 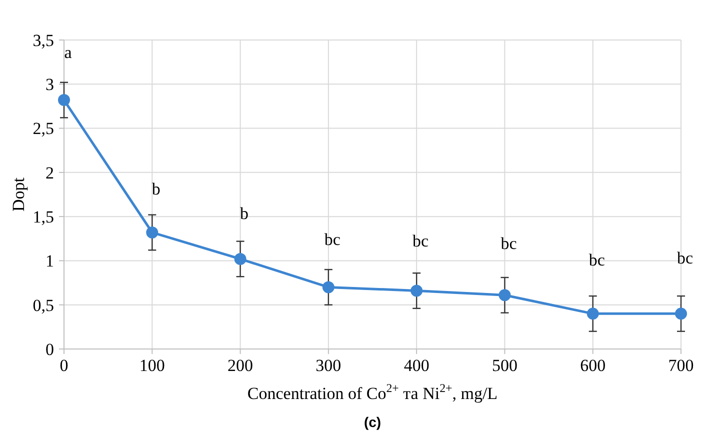 What do you see at coordinates (152, 365) in the screenshot?
I see `x-tick-label: 100` at bounding box center [152, 365].